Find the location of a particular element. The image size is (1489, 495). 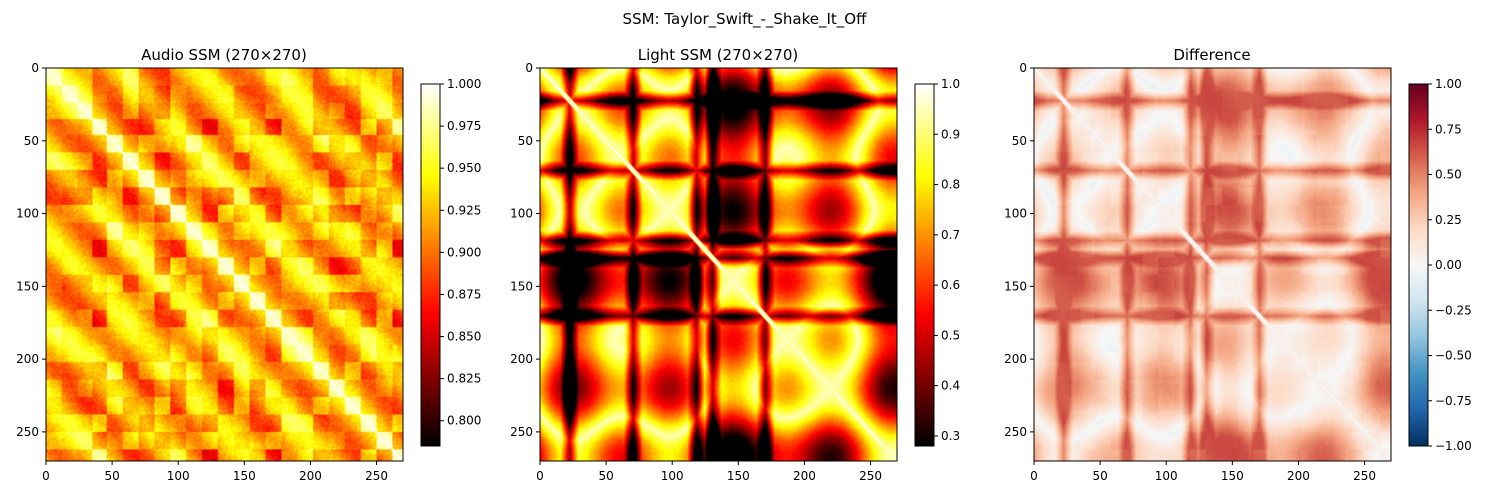

difference-colorbar is located at coordinates (1418, 265).